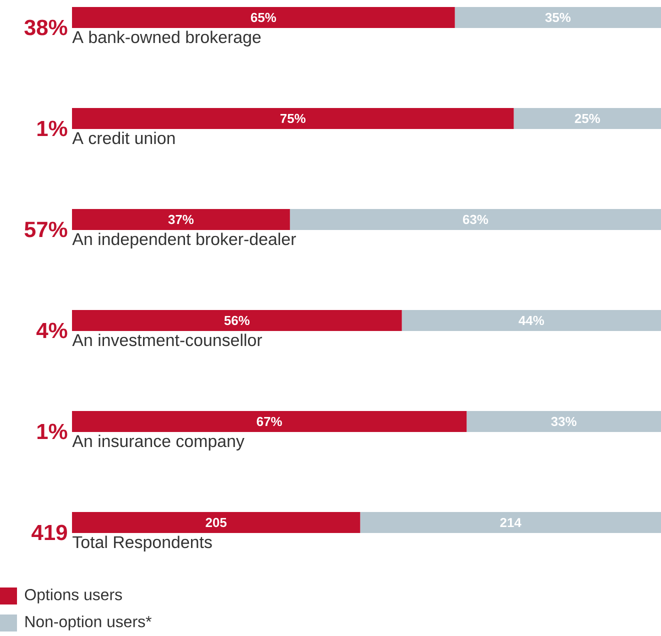  What do you see at coordinates (216, 523) in the screenshot?
I see `data-label: 205` at bounding box center [216, 523].